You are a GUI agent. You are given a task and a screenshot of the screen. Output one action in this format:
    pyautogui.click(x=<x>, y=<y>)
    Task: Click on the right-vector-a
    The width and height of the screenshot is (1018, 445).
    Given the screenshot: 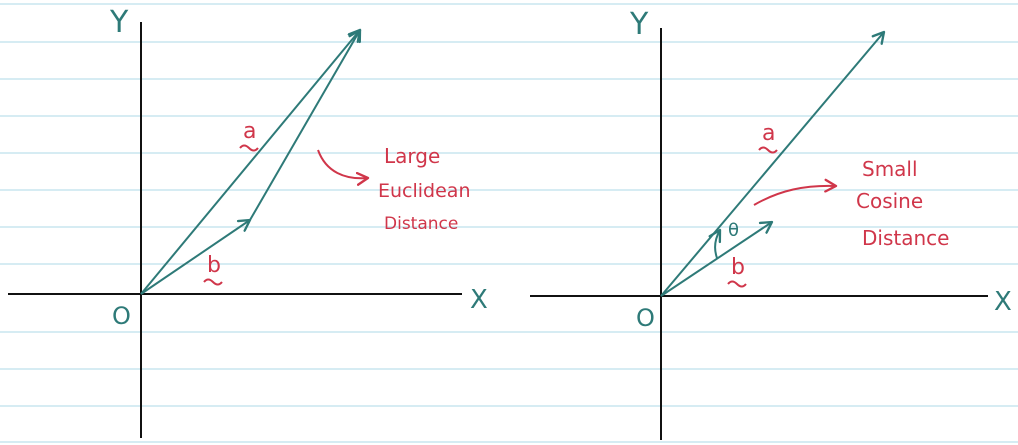 What is the action you would take?
    pyautogui.click(x=773, y=163)
    